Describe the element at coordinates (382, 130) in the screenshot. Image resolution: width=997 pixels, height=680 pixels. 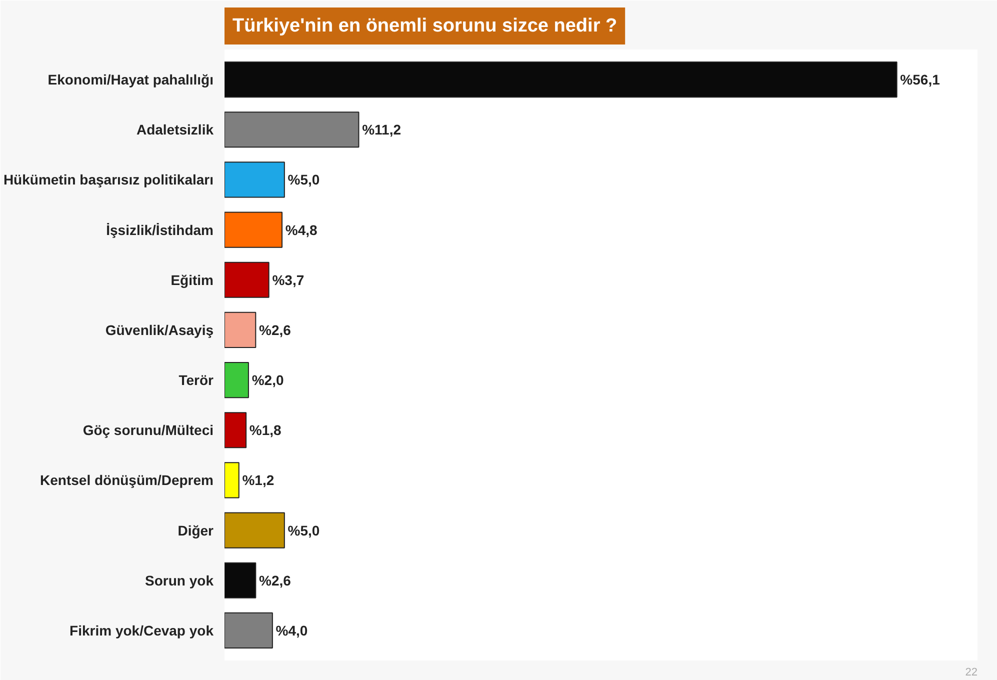
I see `data-label: %11,2` at that location.